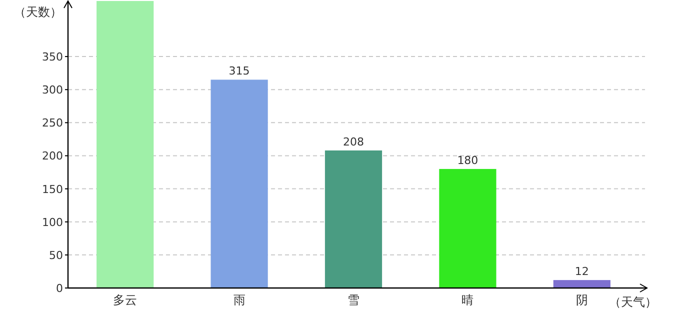 The height and width of the screenshot is (320, 680). What do you see at coordinates (38, 12) in the screenshot?
I see `y-axis-title: （天数）` at bounding box center [38, 12].